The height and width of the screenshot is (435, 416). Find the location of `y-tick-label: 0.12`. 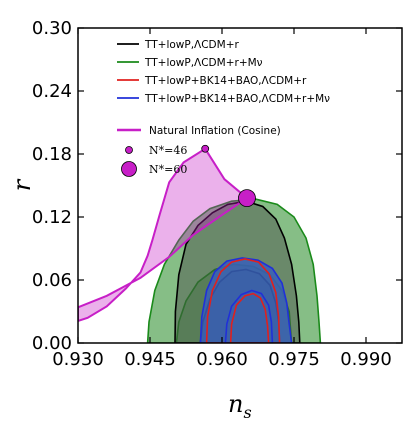

y-tick-label: 0.12 is located at coordinates (52, 217).